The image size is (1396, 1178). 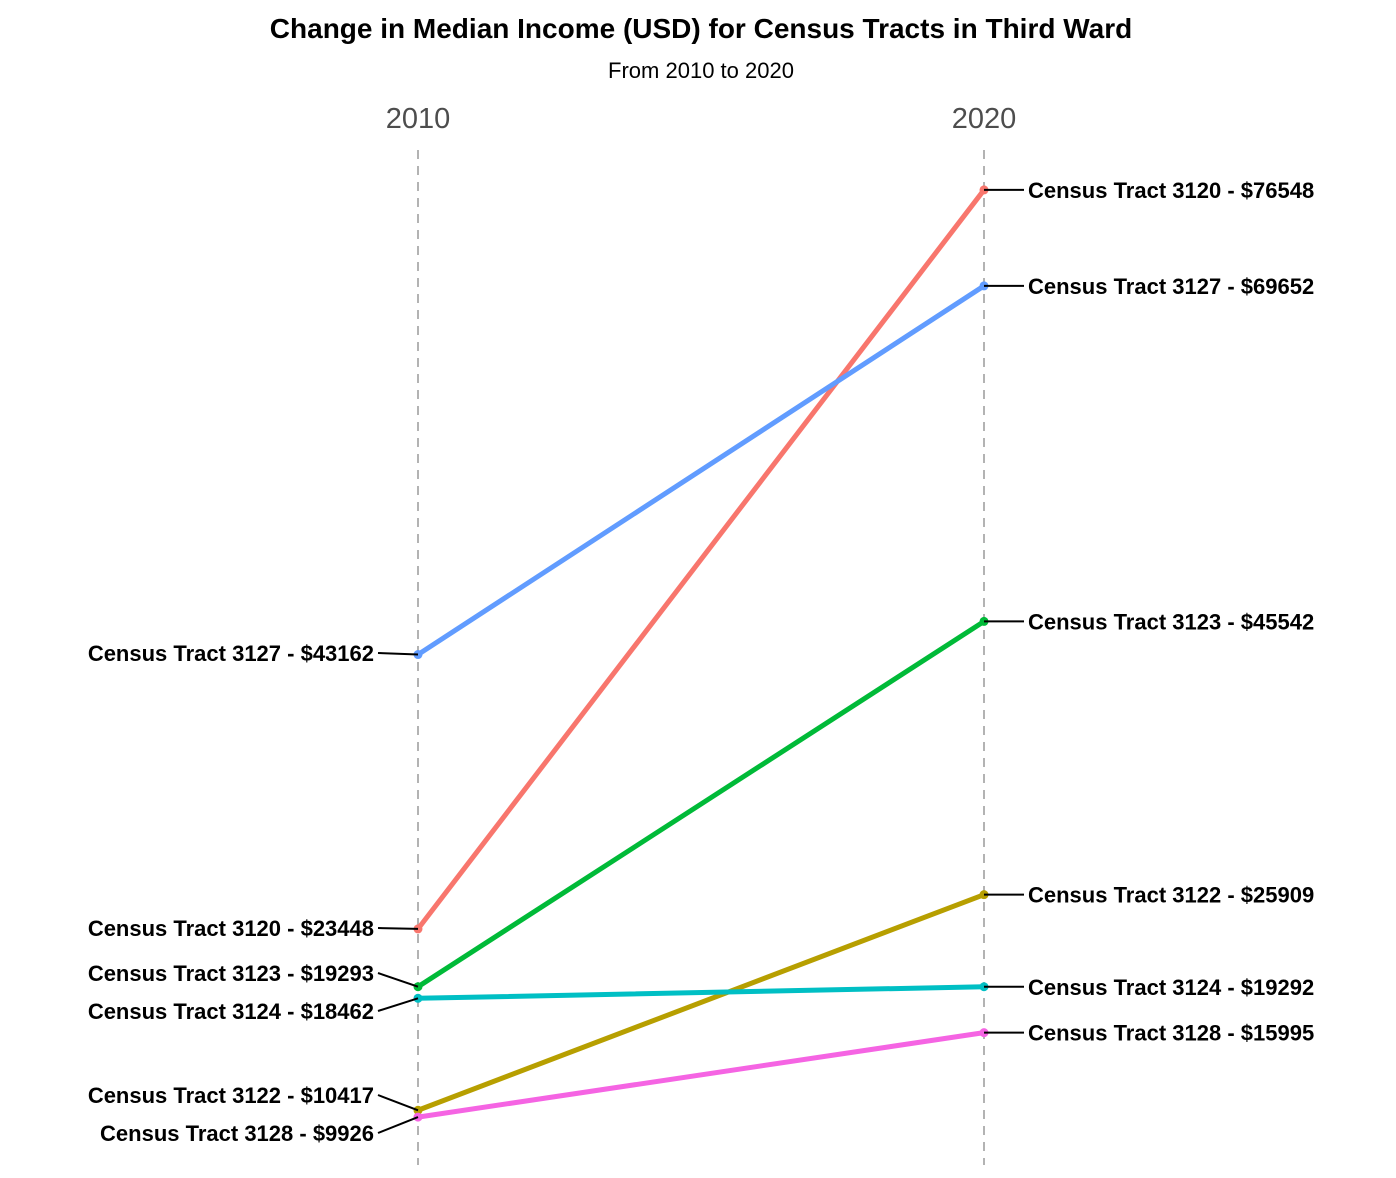 What do you see at coordinates (237, 1133) in the screenshot?
I see `data-label-census-tract-3128-2010: Census Tract 3128 - $9926` at bounding box center [237, 1133].